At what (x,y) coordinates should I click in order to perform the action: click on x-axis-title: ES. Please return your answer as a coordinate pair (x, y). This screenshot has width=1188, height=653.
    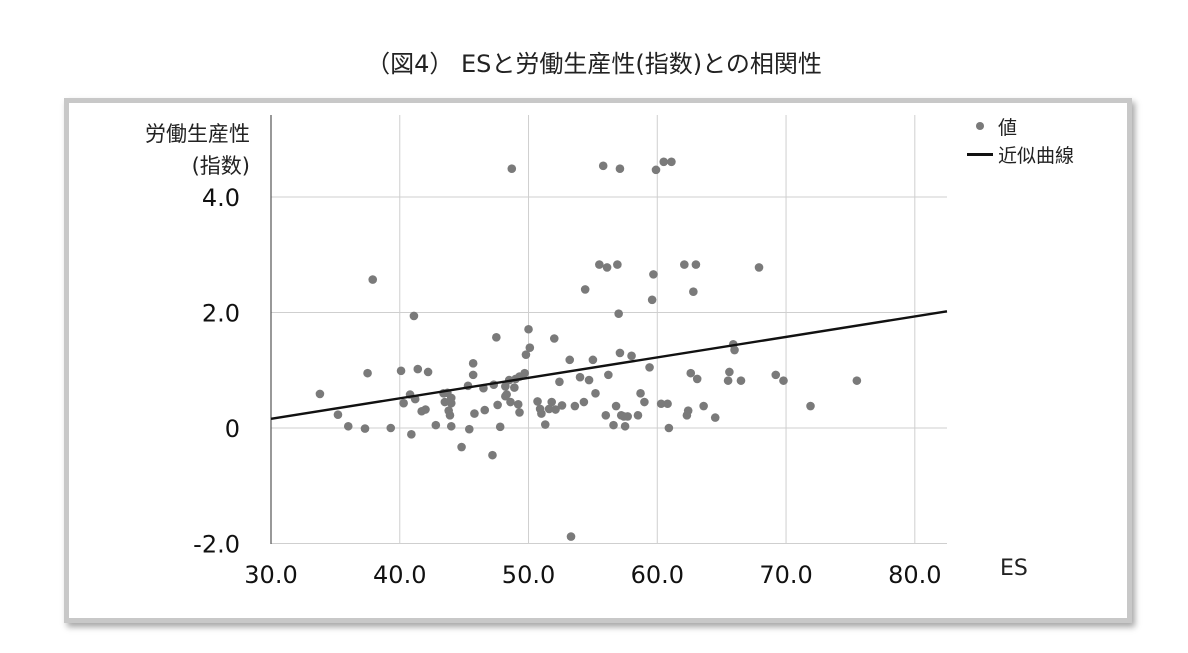
    Looking at the image, I should click on (1014, 568).